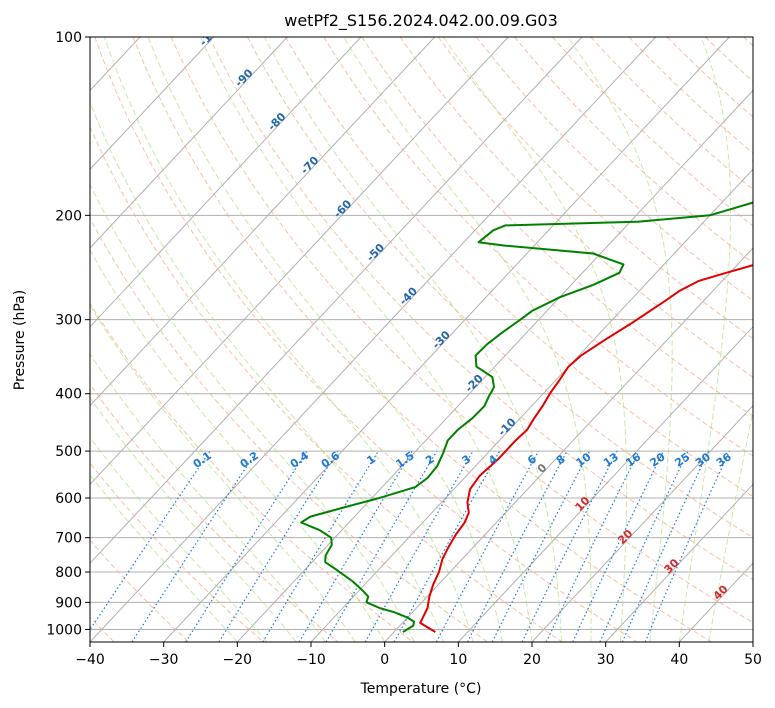 This screenshot has width=775, height=708. What do you see at coordinates (90, 660) in the screenshot?
I see `x-tick-label: −40` at bounding box center [90, 660].